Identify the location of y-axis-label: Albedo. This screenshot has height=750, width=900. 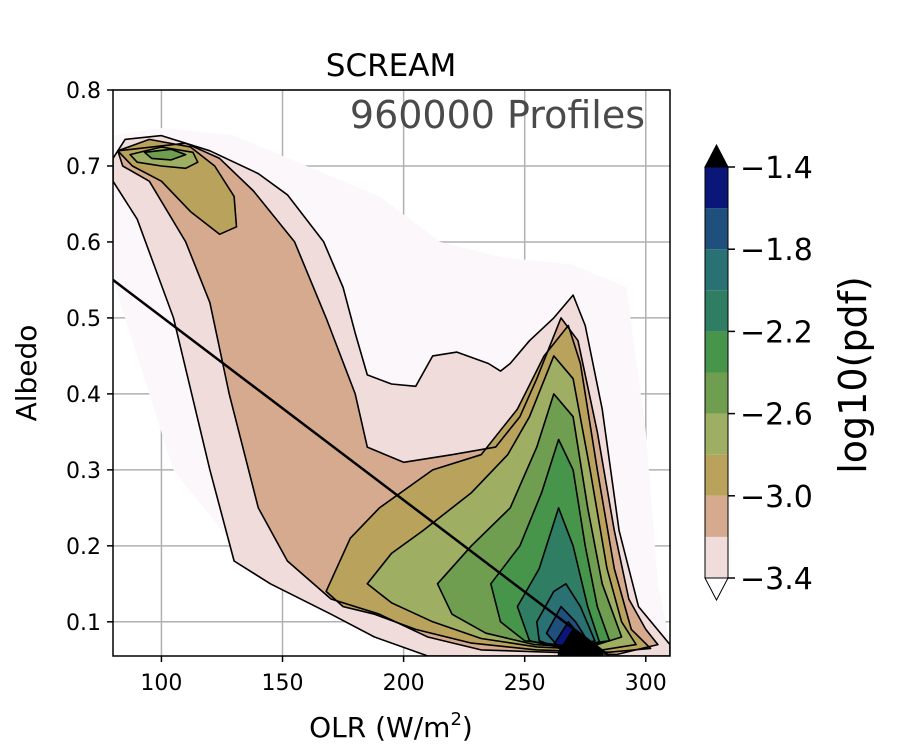
(26, 373).